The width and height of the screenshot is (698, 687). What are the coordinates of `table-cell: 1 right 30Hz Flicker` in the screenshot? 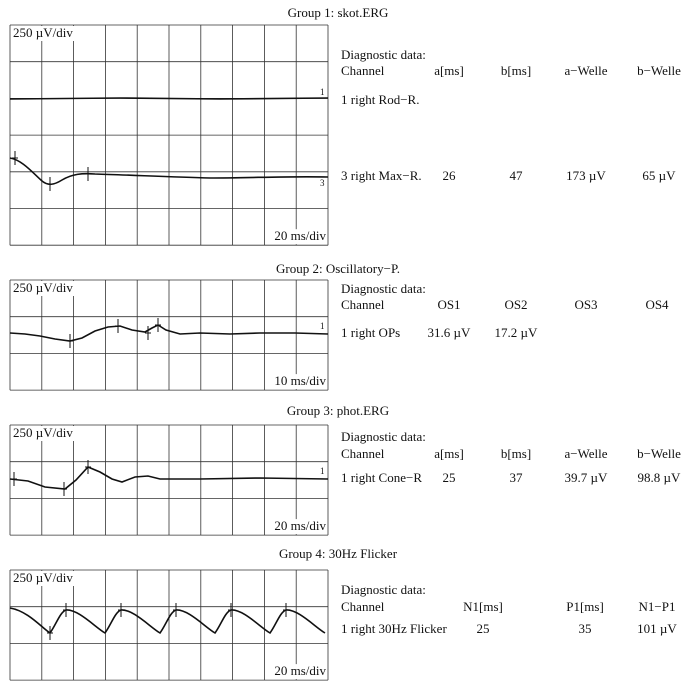 It's located at (394, 628).